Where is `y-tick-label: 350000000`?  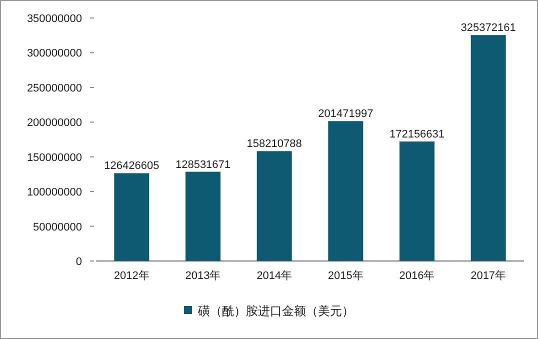 y-tick-label: 350000000 is located at coordinates (54, 19).